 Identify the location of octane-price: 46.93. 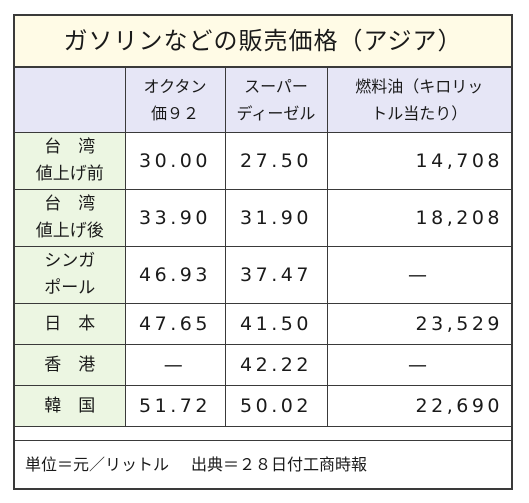
(175, 275).